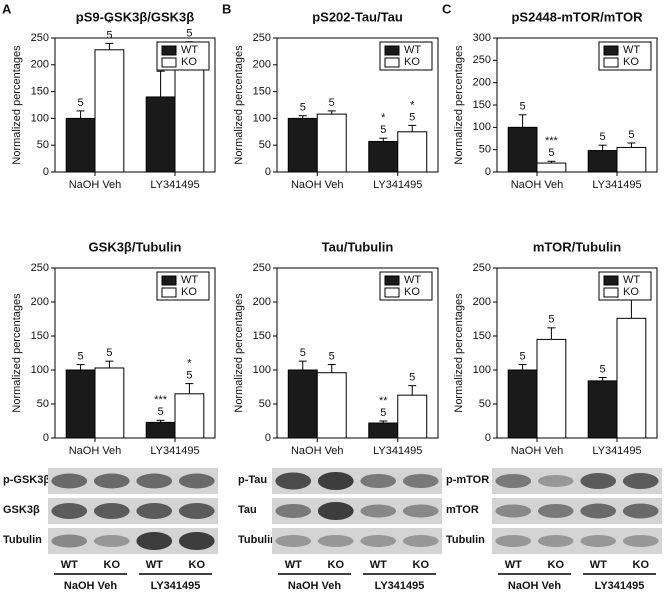  What do you see at coordinates (577, 16) in the screenshot?
I see `chart-title: pS2448-mTOR/mTOR` at bounding box center [577, 16].